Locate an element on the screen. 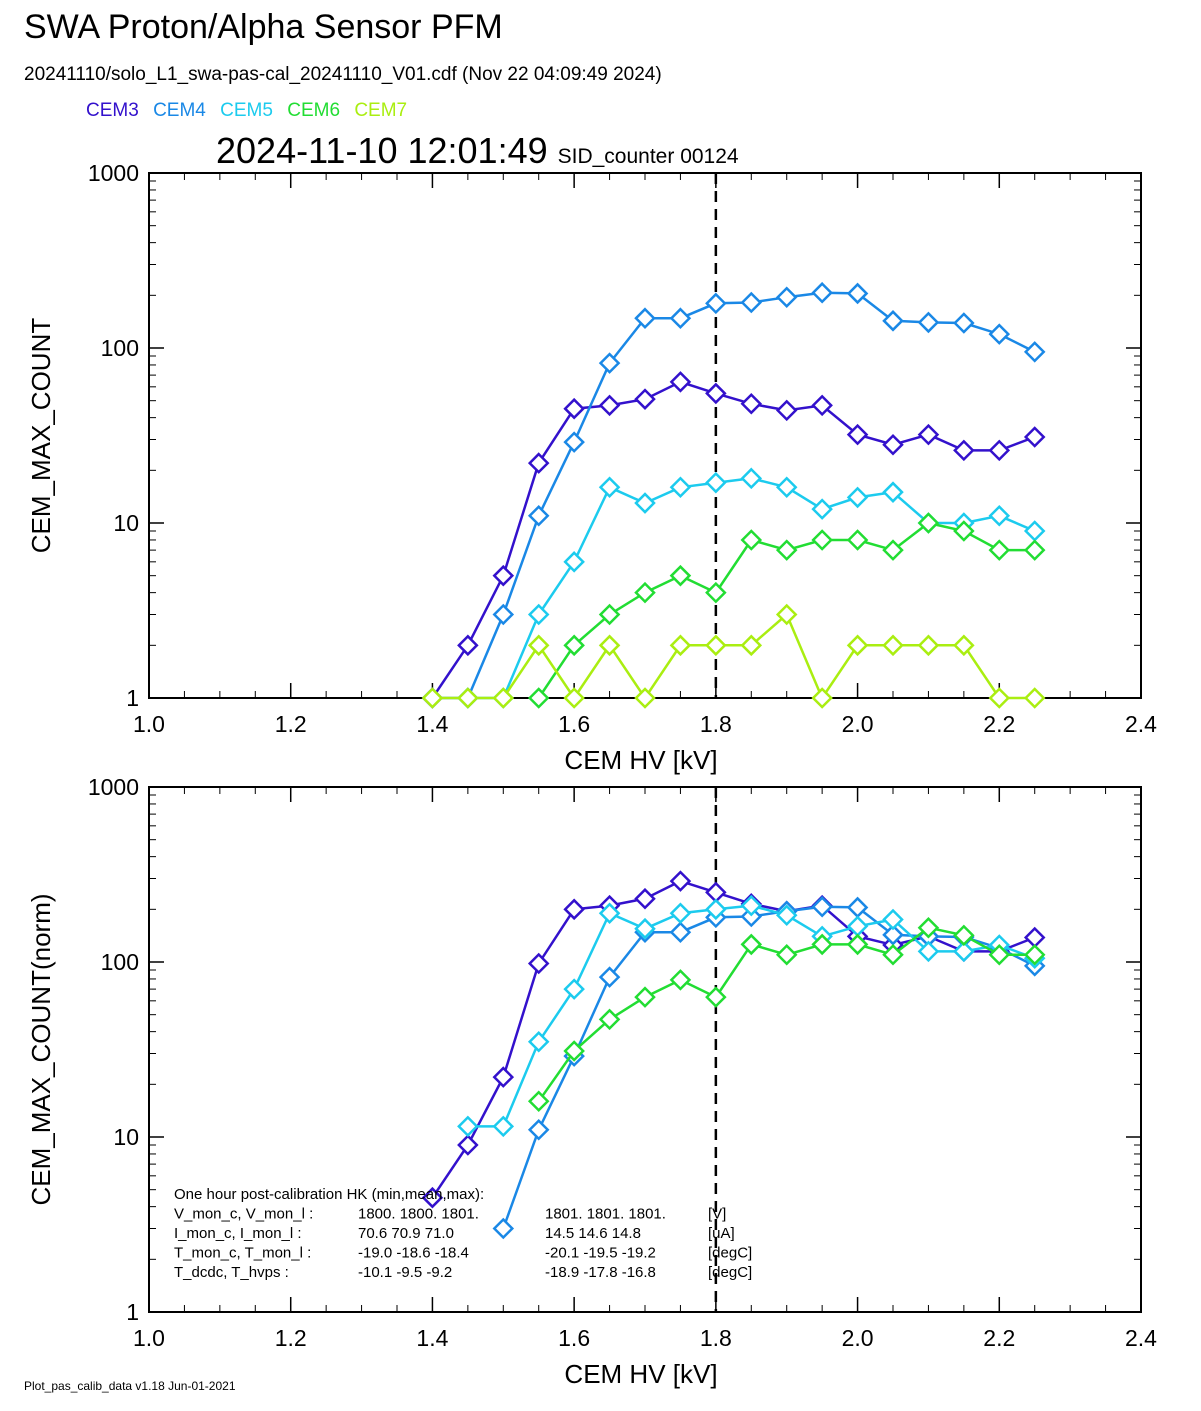  time-line: 2024-11-10 12:01:49 SID_counter 00124 is located at coordinates (477, 151).